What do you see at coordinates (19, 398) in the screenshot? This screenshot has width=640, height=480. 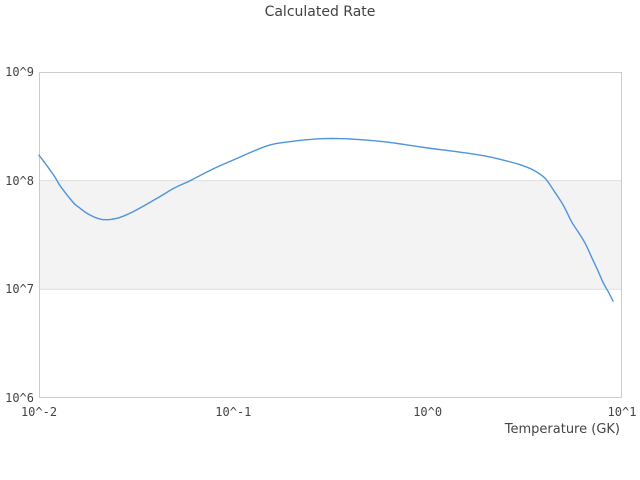 I see `y-tick-label: 10^6` at bounding box center [19, 398].